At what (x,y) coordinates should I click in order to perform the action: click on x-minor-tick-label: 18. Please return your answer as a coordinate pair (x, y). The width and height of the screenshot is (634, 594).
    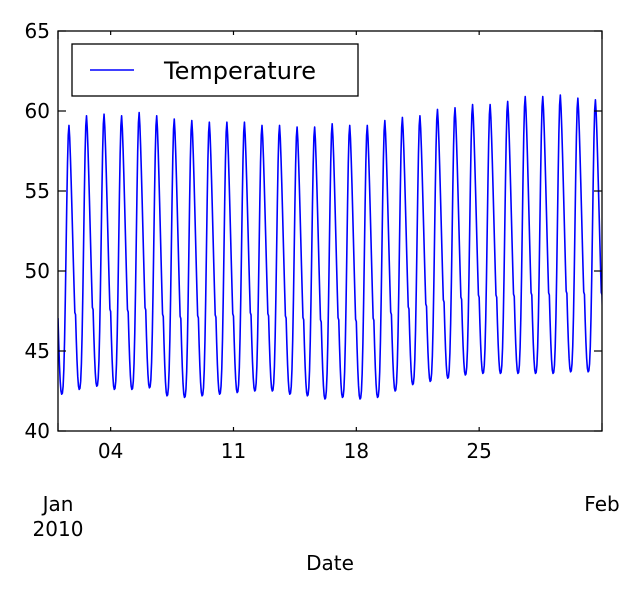
    Looking at the image, I should click on (356, 451).